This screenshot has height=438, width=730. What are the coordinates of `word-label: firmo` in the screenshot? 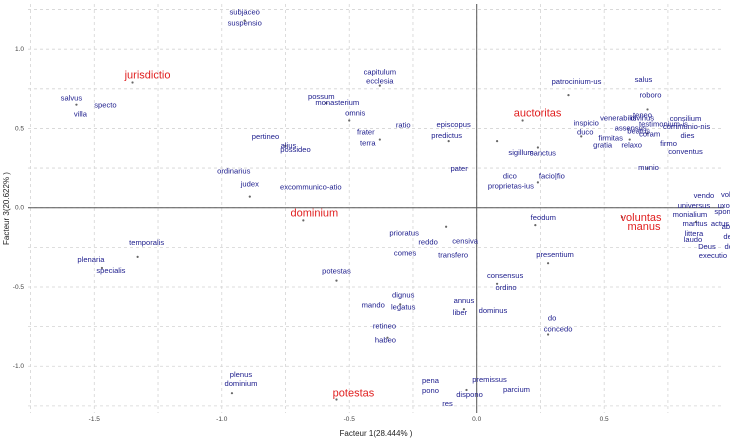 It's located at (668, 143).